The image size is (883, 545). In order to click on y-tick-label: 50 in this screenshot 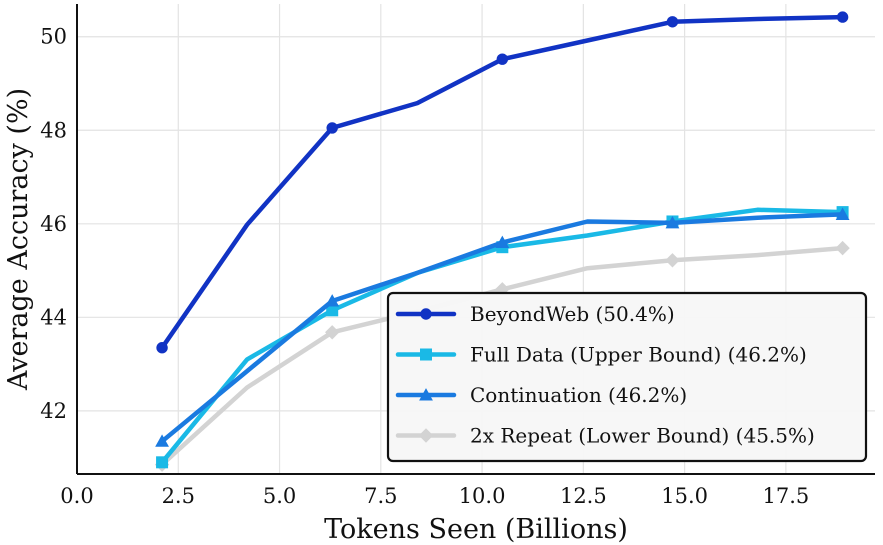, I will do `click(53, 37)`.